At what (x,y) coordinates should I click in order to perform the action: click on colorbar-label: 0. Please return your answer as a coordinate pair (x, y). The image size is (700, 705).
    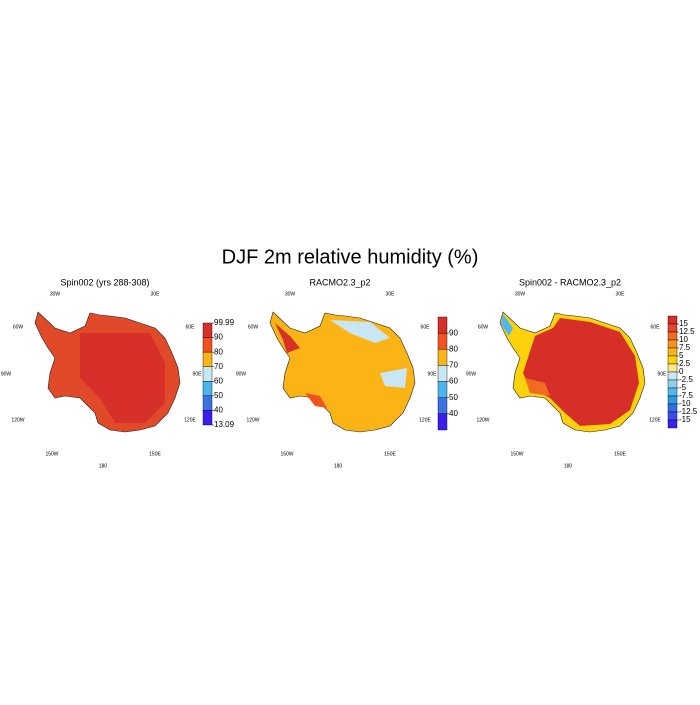
    Looking at the image, I should click on (681, 371).